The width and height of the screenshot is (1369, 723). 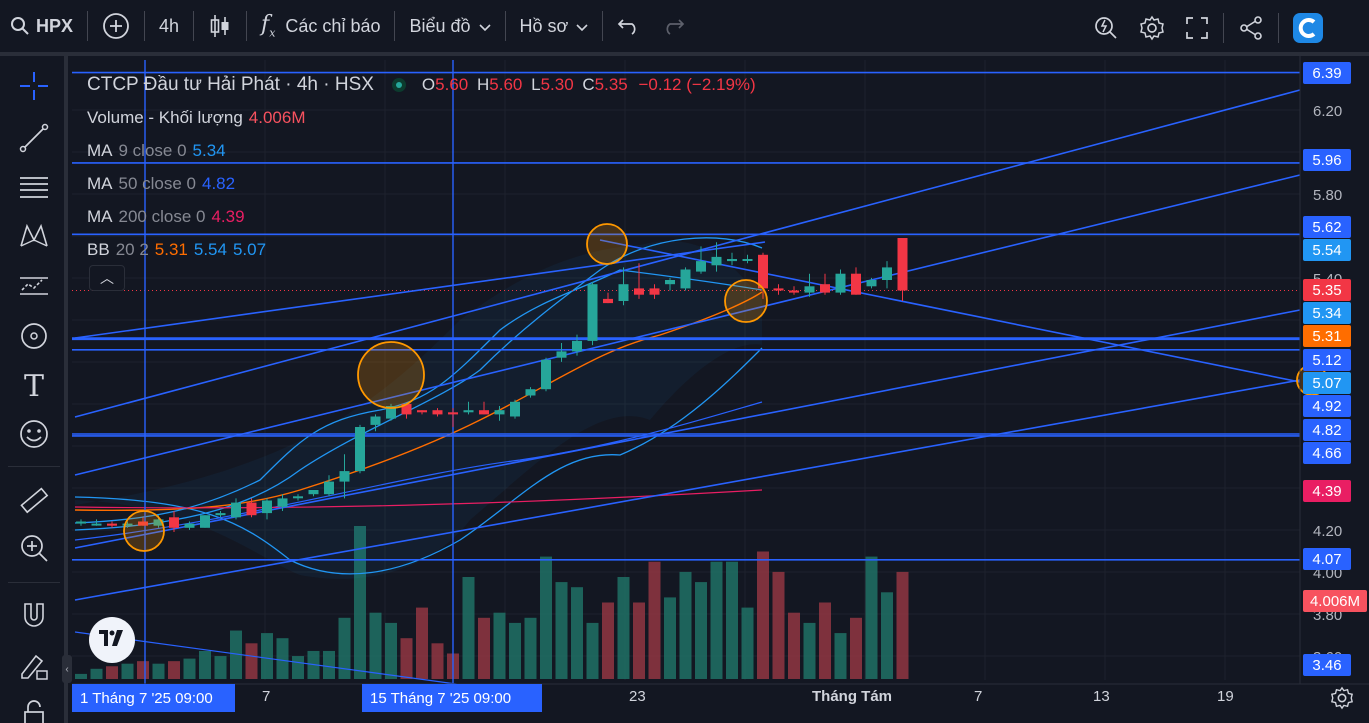 What do you see at coordinates (1327, 73) in the screenshot?
I see `price-tag: 6.39` at bounding box center [1327, 73].